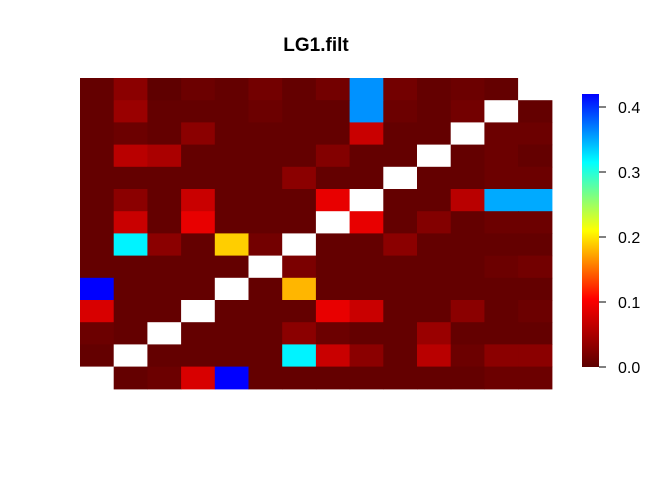  I want to click on colorbar-ticks: 0.0 0.1 0.2 0.3 0.4, so click(619, 238).